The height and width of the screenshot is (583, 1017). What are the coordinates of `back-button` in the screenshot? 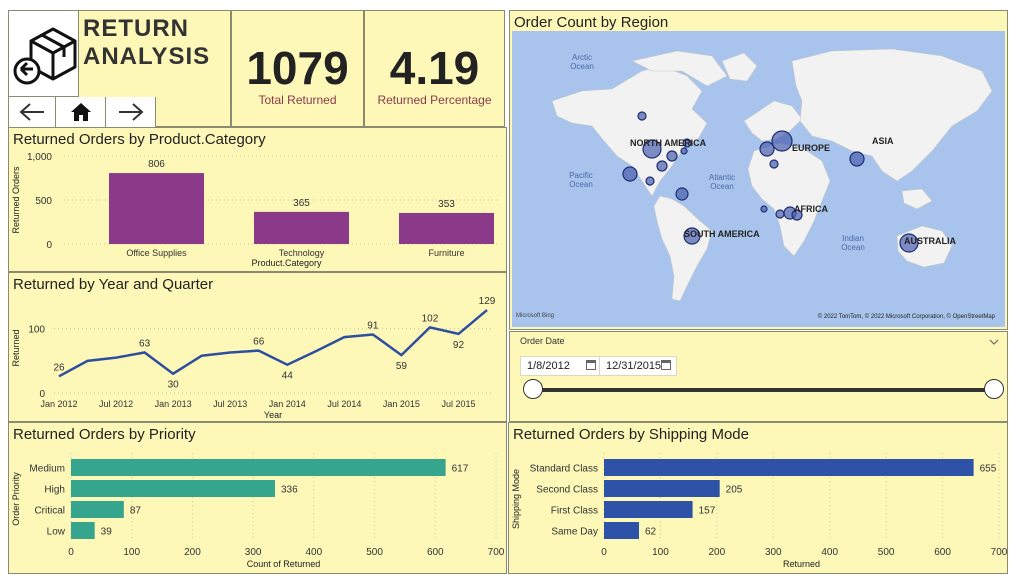 It's located at (32, 112).